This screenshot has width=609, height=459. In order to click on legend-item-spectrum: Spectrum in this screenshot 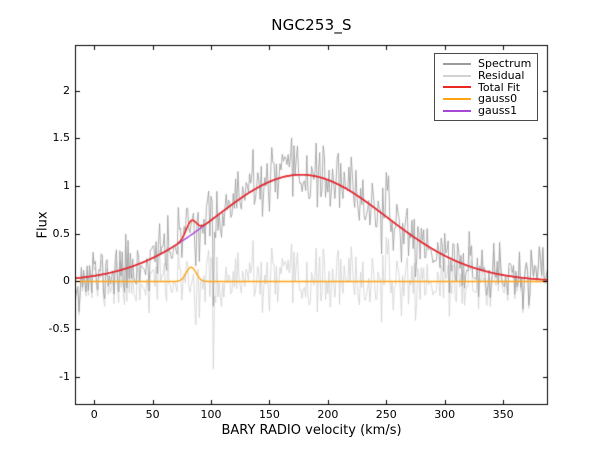, I will do `click(486, 64)`.